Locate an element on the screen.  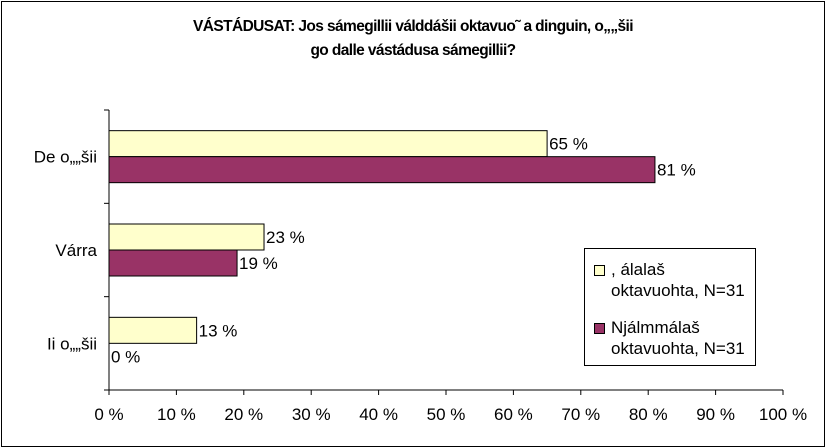
data-label-series-1: 23 % is located at coordinates (285, 237).